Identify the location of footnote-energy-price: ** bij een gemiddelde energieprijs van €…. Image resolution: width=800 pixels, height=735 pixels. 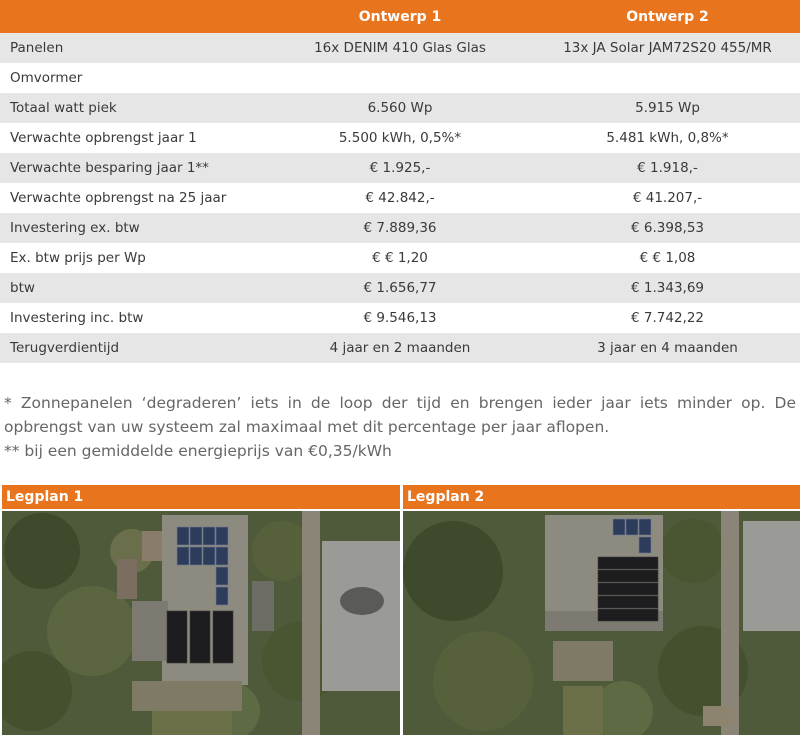
(198, 451).